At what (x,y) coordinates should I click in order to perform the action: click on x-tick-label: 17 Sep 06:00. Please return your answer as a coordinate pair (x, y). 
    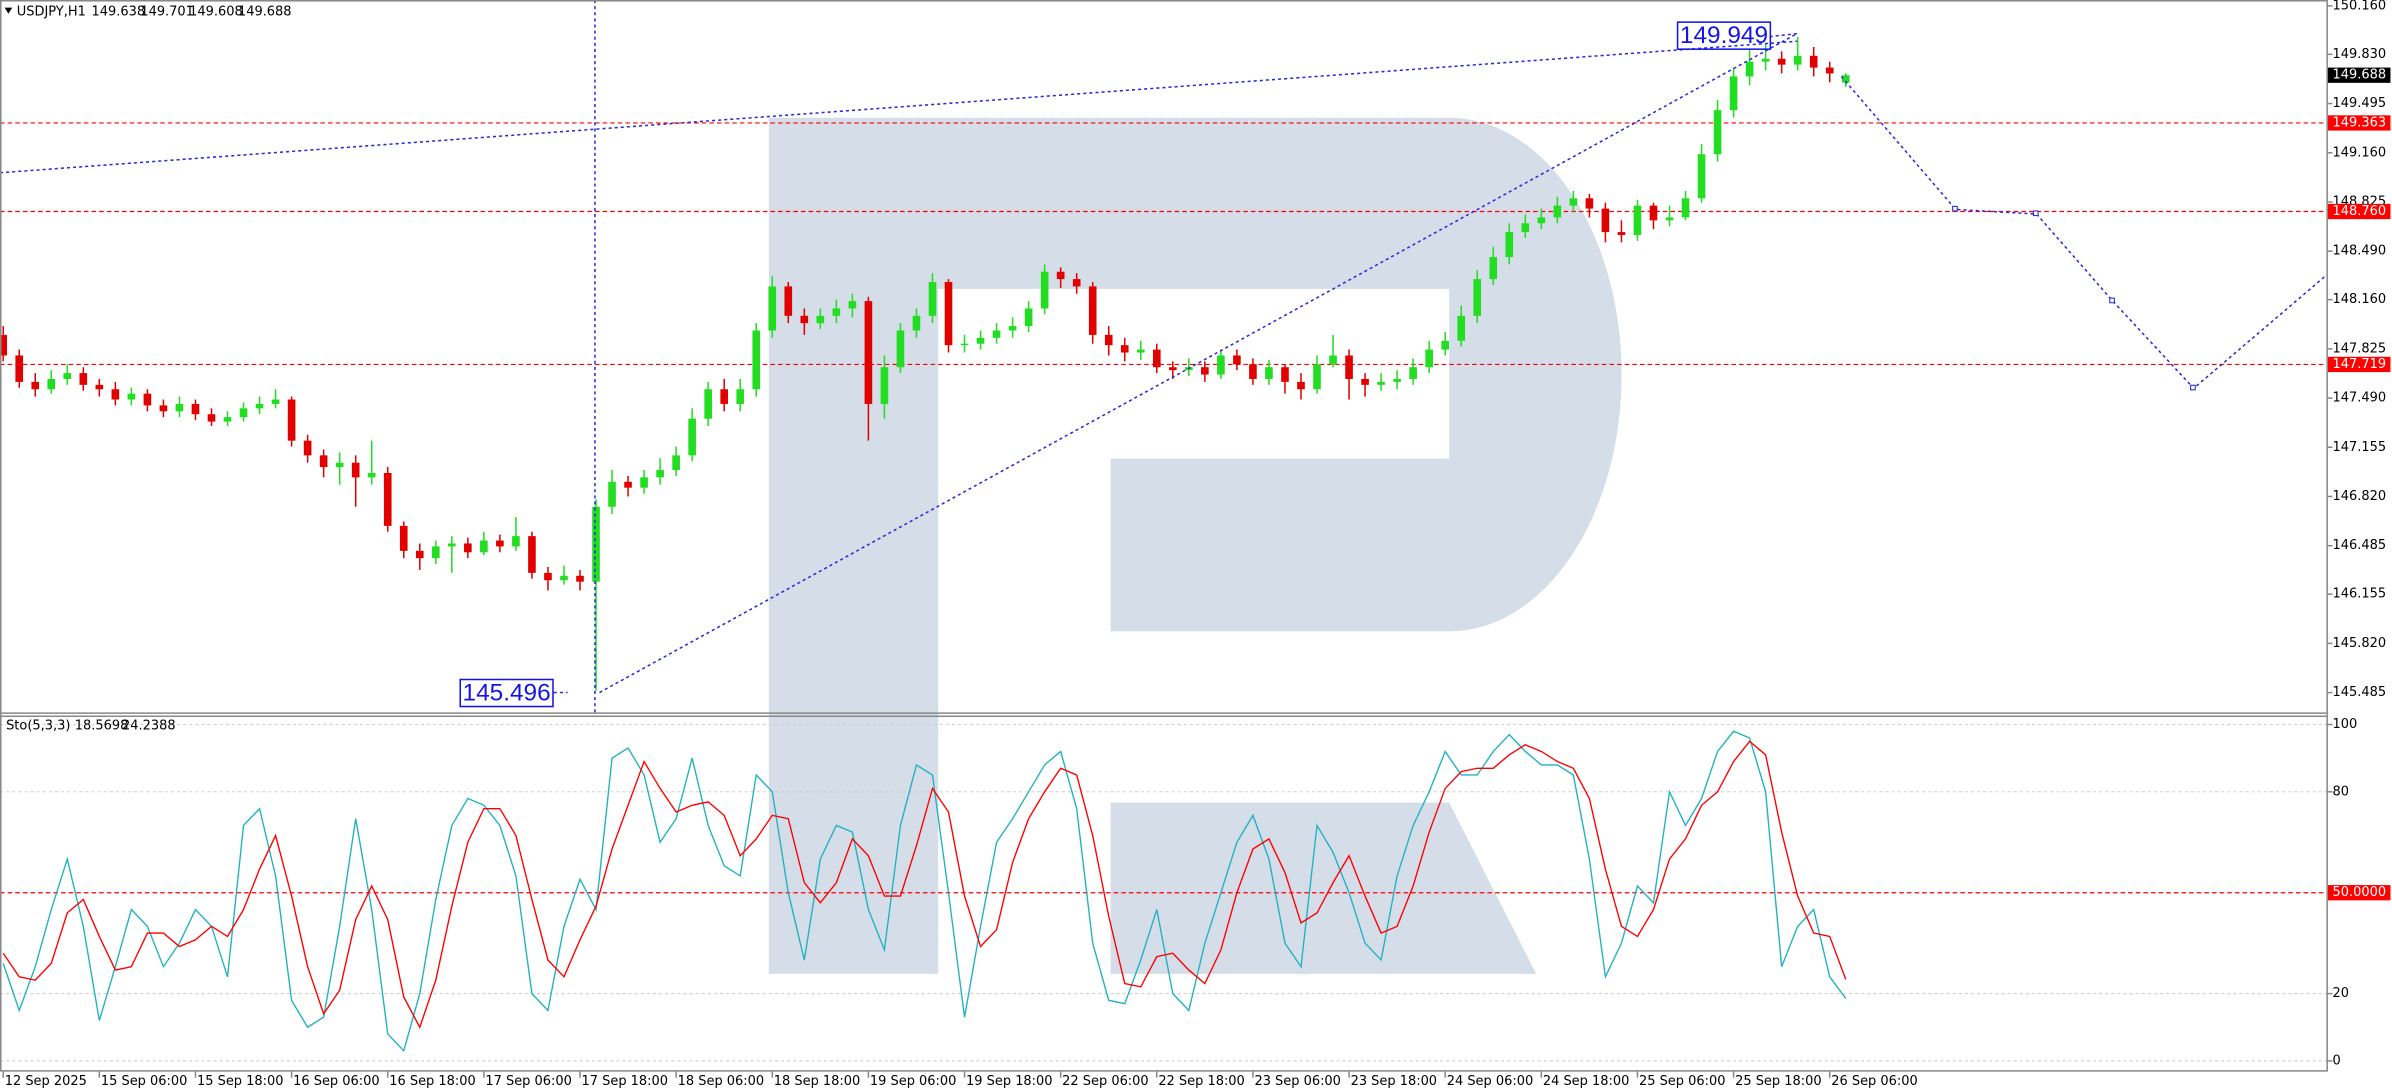
    Looking at the image, I should click on (528, 1081).